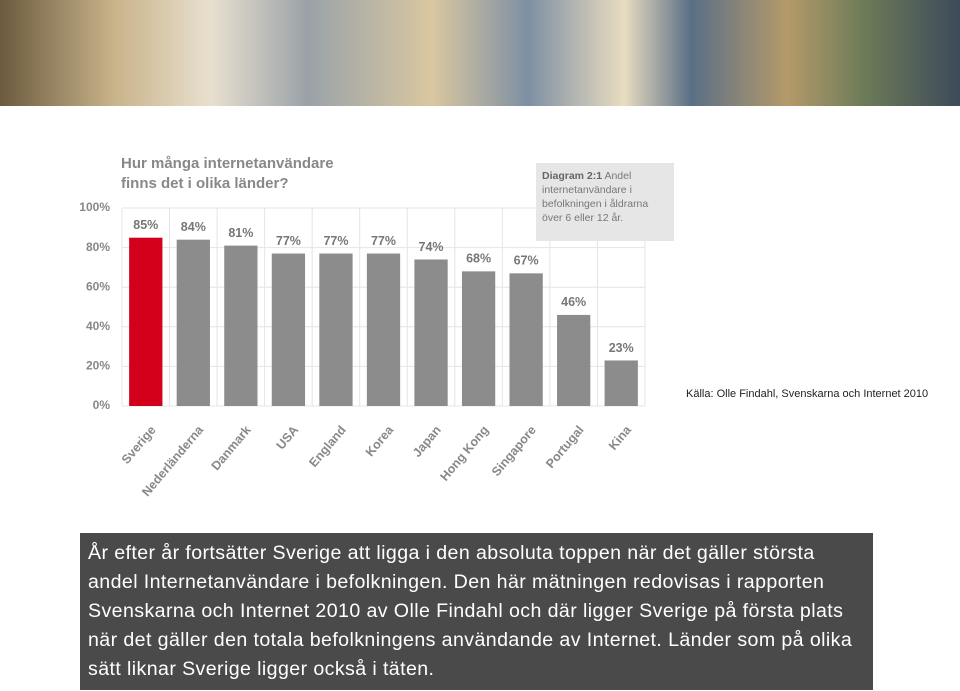 This screenshot has height=691, width=960. Describe the element at coordinates (526, 261) in the screenshot. I see `data-label: 67%` at that location.